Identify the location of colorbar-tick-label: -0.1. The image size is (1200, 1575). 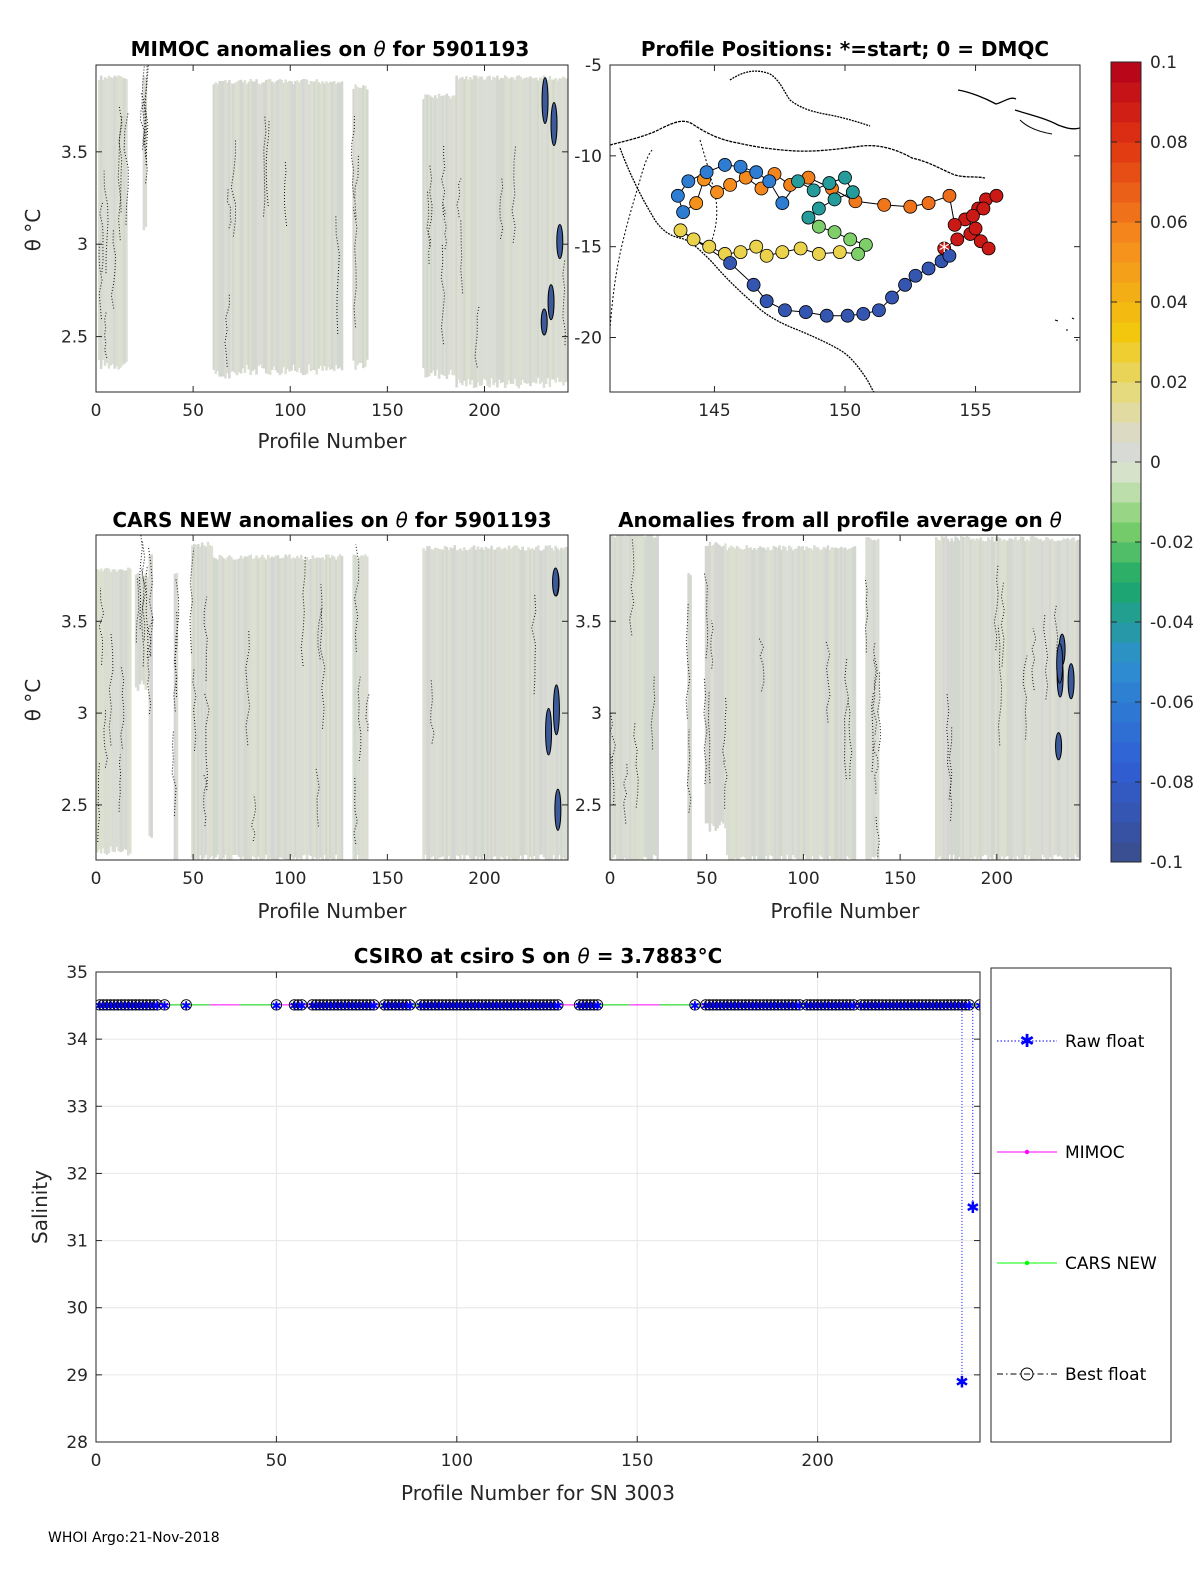
(1166, 863).